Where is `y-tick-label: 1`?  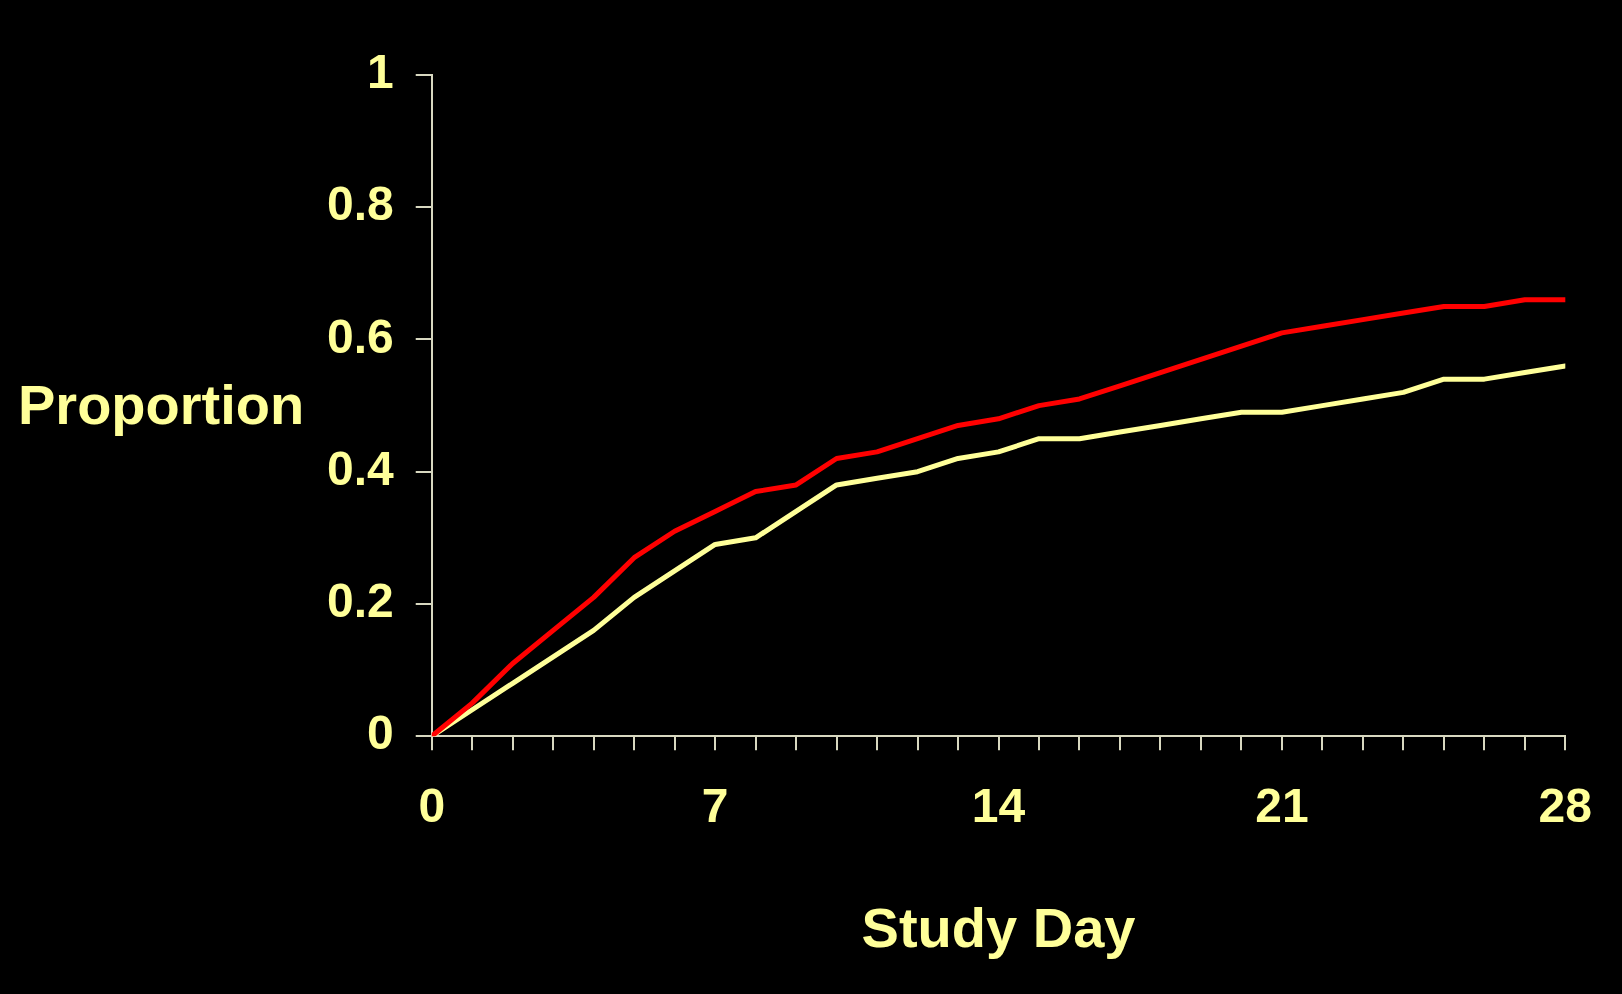 y-tick-label: 1 is located at coordinates (380, 72).